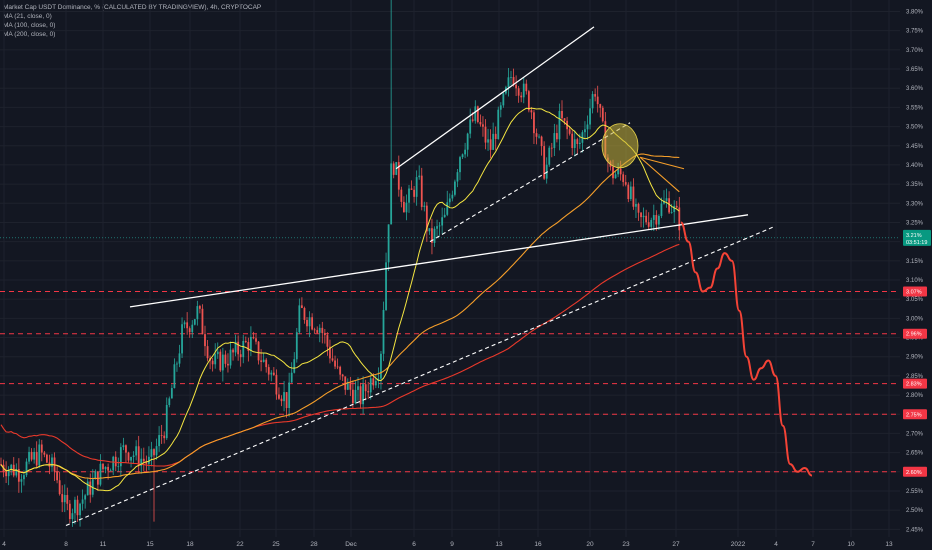 The height and width of the screenshot is (550, 932). I want to click on x-tick-label: 9, so click(452, 544).